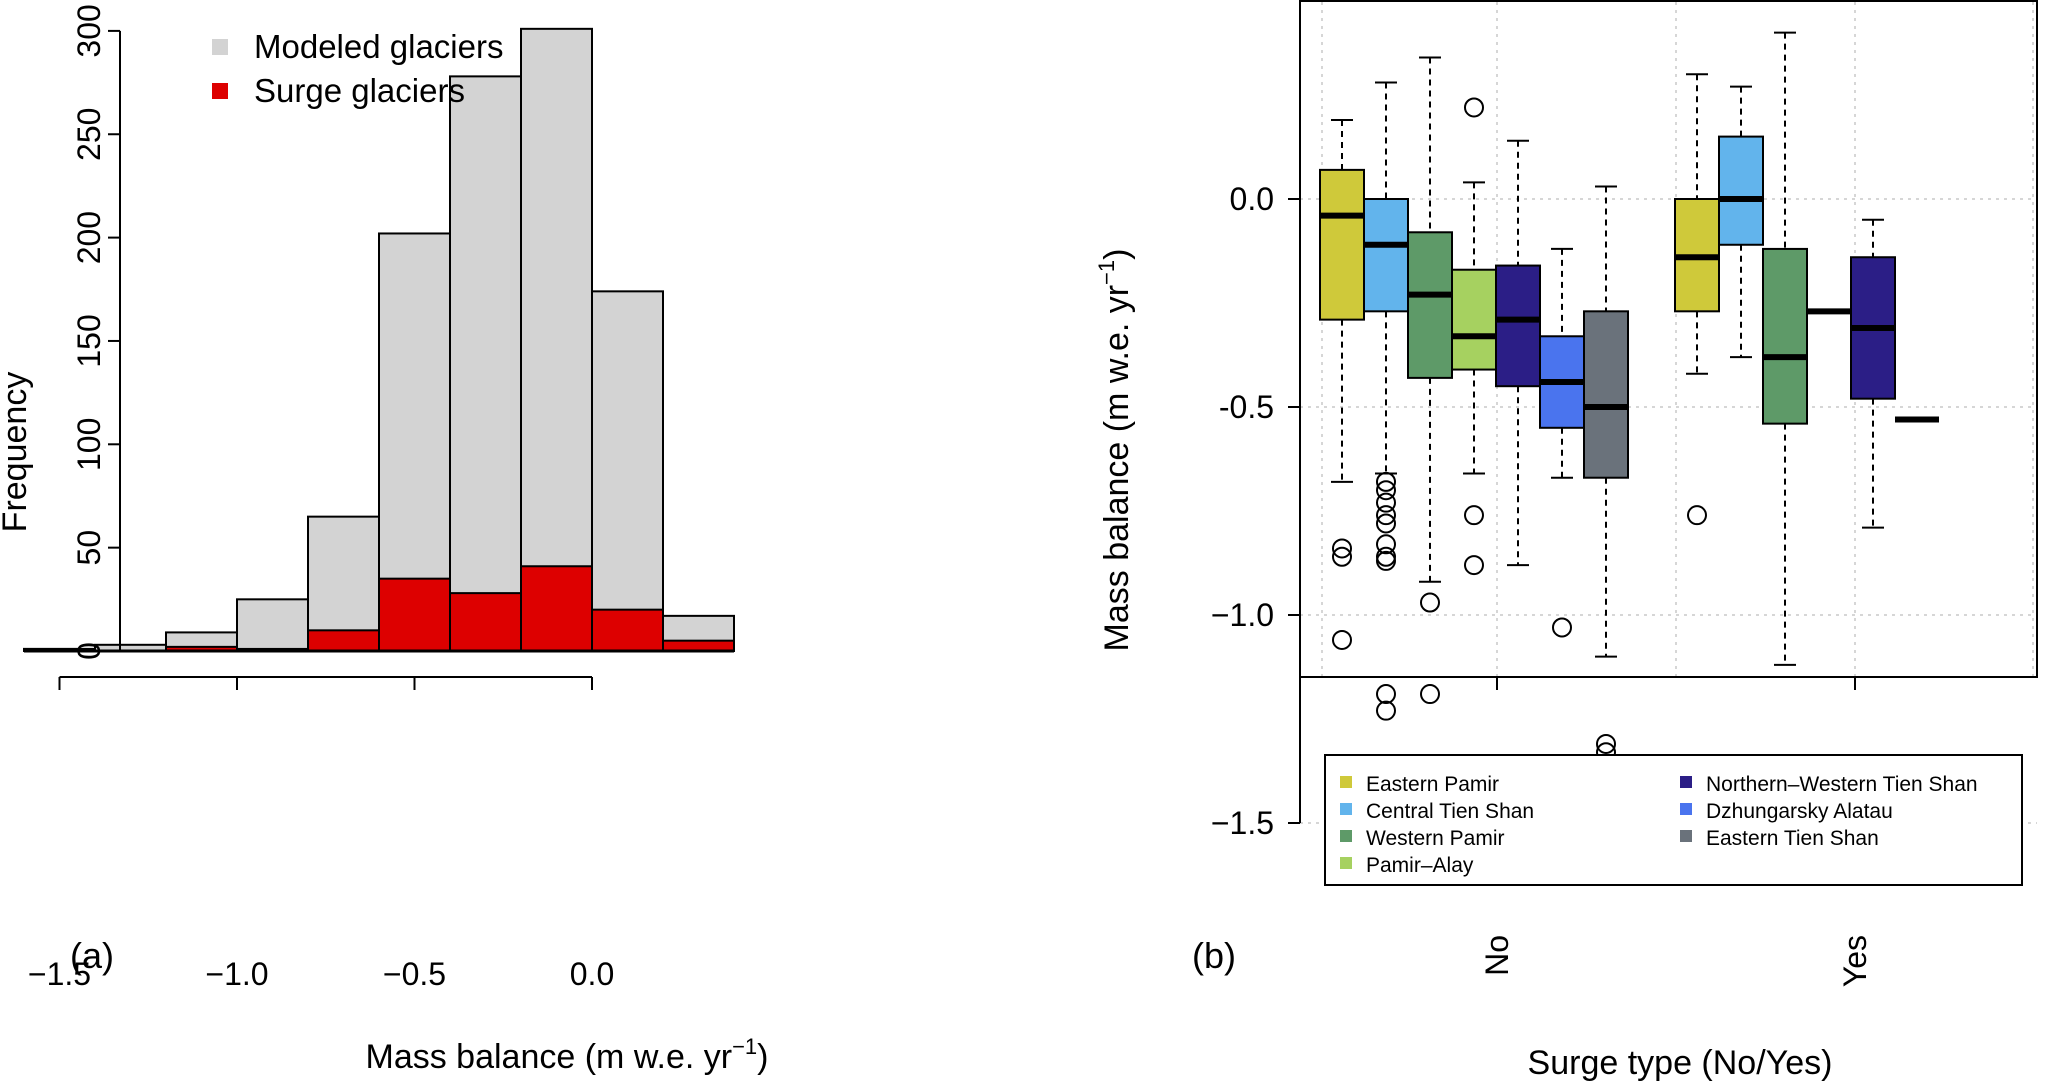 The width and height of the screenshot is (2067, 1089). What do you see at coordinates (89, 651) in the screenshot?
I see `histogram-y-tick-label: 0` at bounding box center [89, 651].